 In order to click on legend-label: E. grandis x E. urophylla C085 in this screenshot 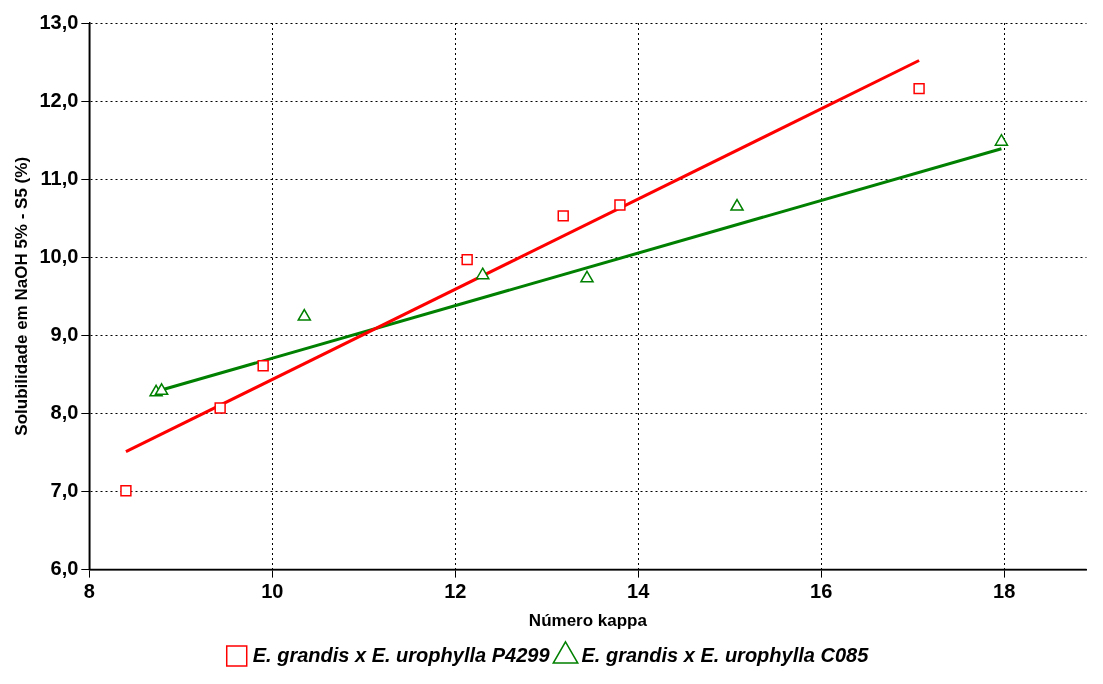, I will do `click(725, 654)`.